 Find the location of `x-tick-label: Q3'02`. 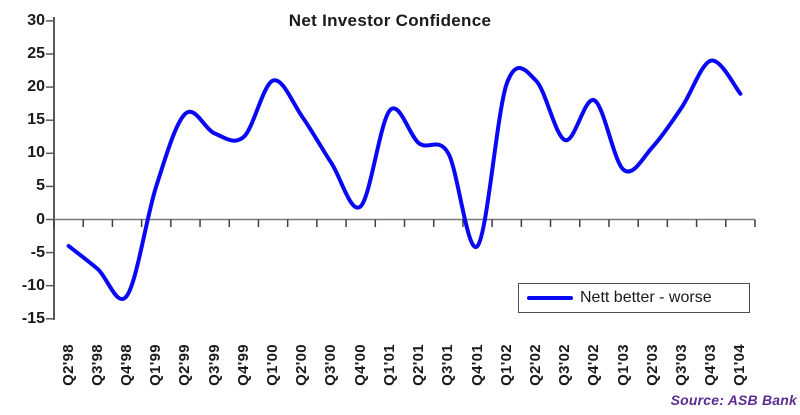

x-tick-label: Q3'02 is located at coordinates (565, 365).